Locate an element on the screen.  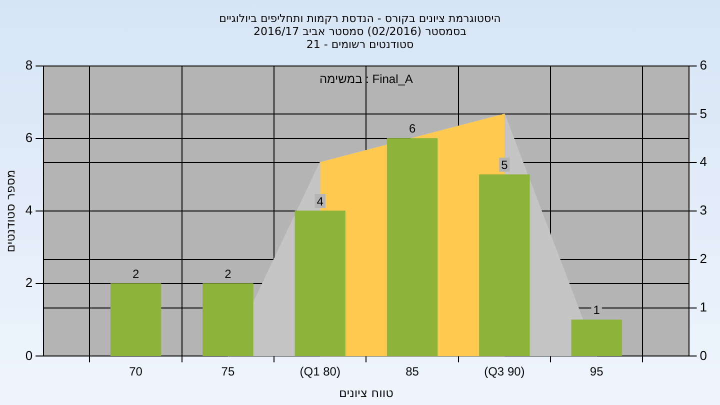
x-tick-label: 70 is located at coordinates (136, 371).